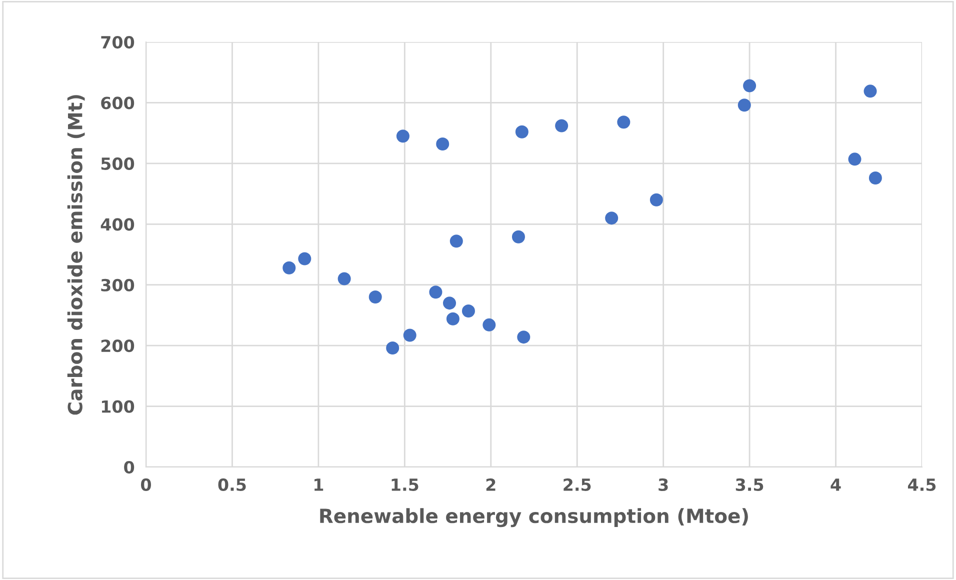 This screenshot has height=580, width=956. Describe the element at coordinates (491, 484) in the screenshot. I see `x-tick-label: 2` at that location.